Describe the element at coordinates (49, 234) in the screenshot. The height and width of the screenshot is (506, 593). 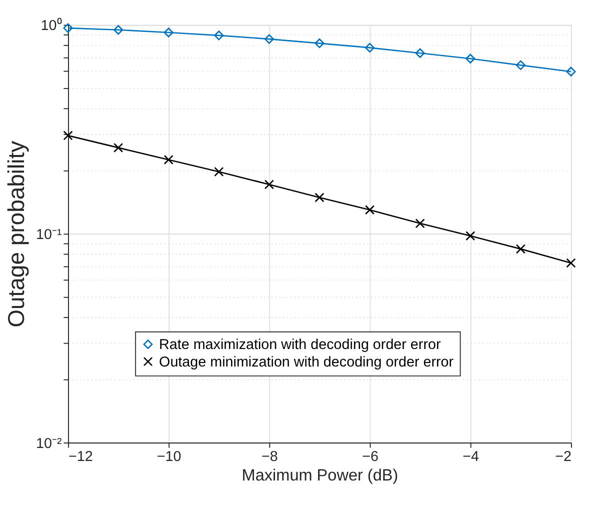
I see `y-tick-label: 10⁻¹` at that location.